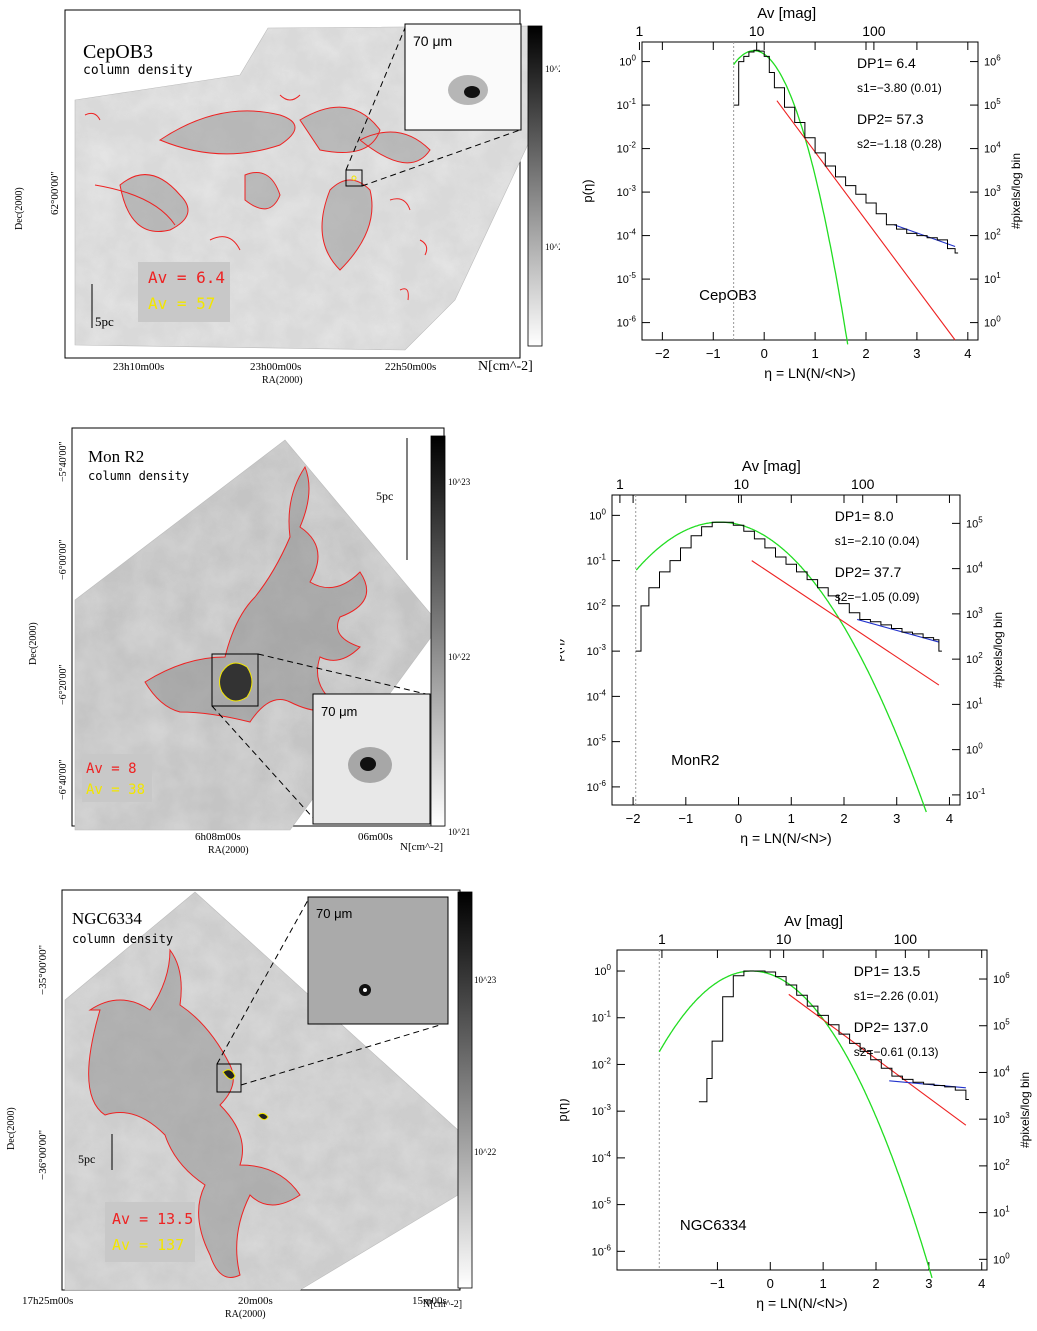 The height and width of the screenshot is (1331, 1037). What do you see at coordinates (485, 1152) in the screenshot?
I see `colorbar-tick-low: 10^22` at bounding box center [485, 1152].